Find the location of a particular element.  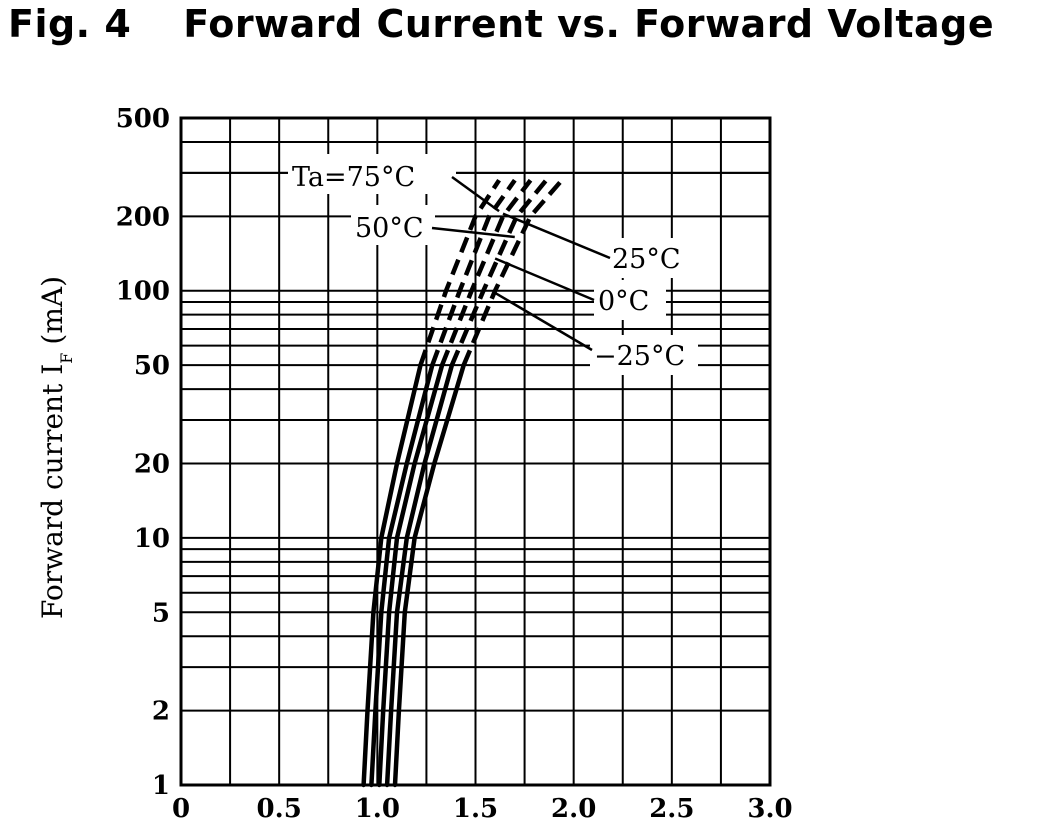

y-tick-label: 500 is located at coordinates (143, 119).